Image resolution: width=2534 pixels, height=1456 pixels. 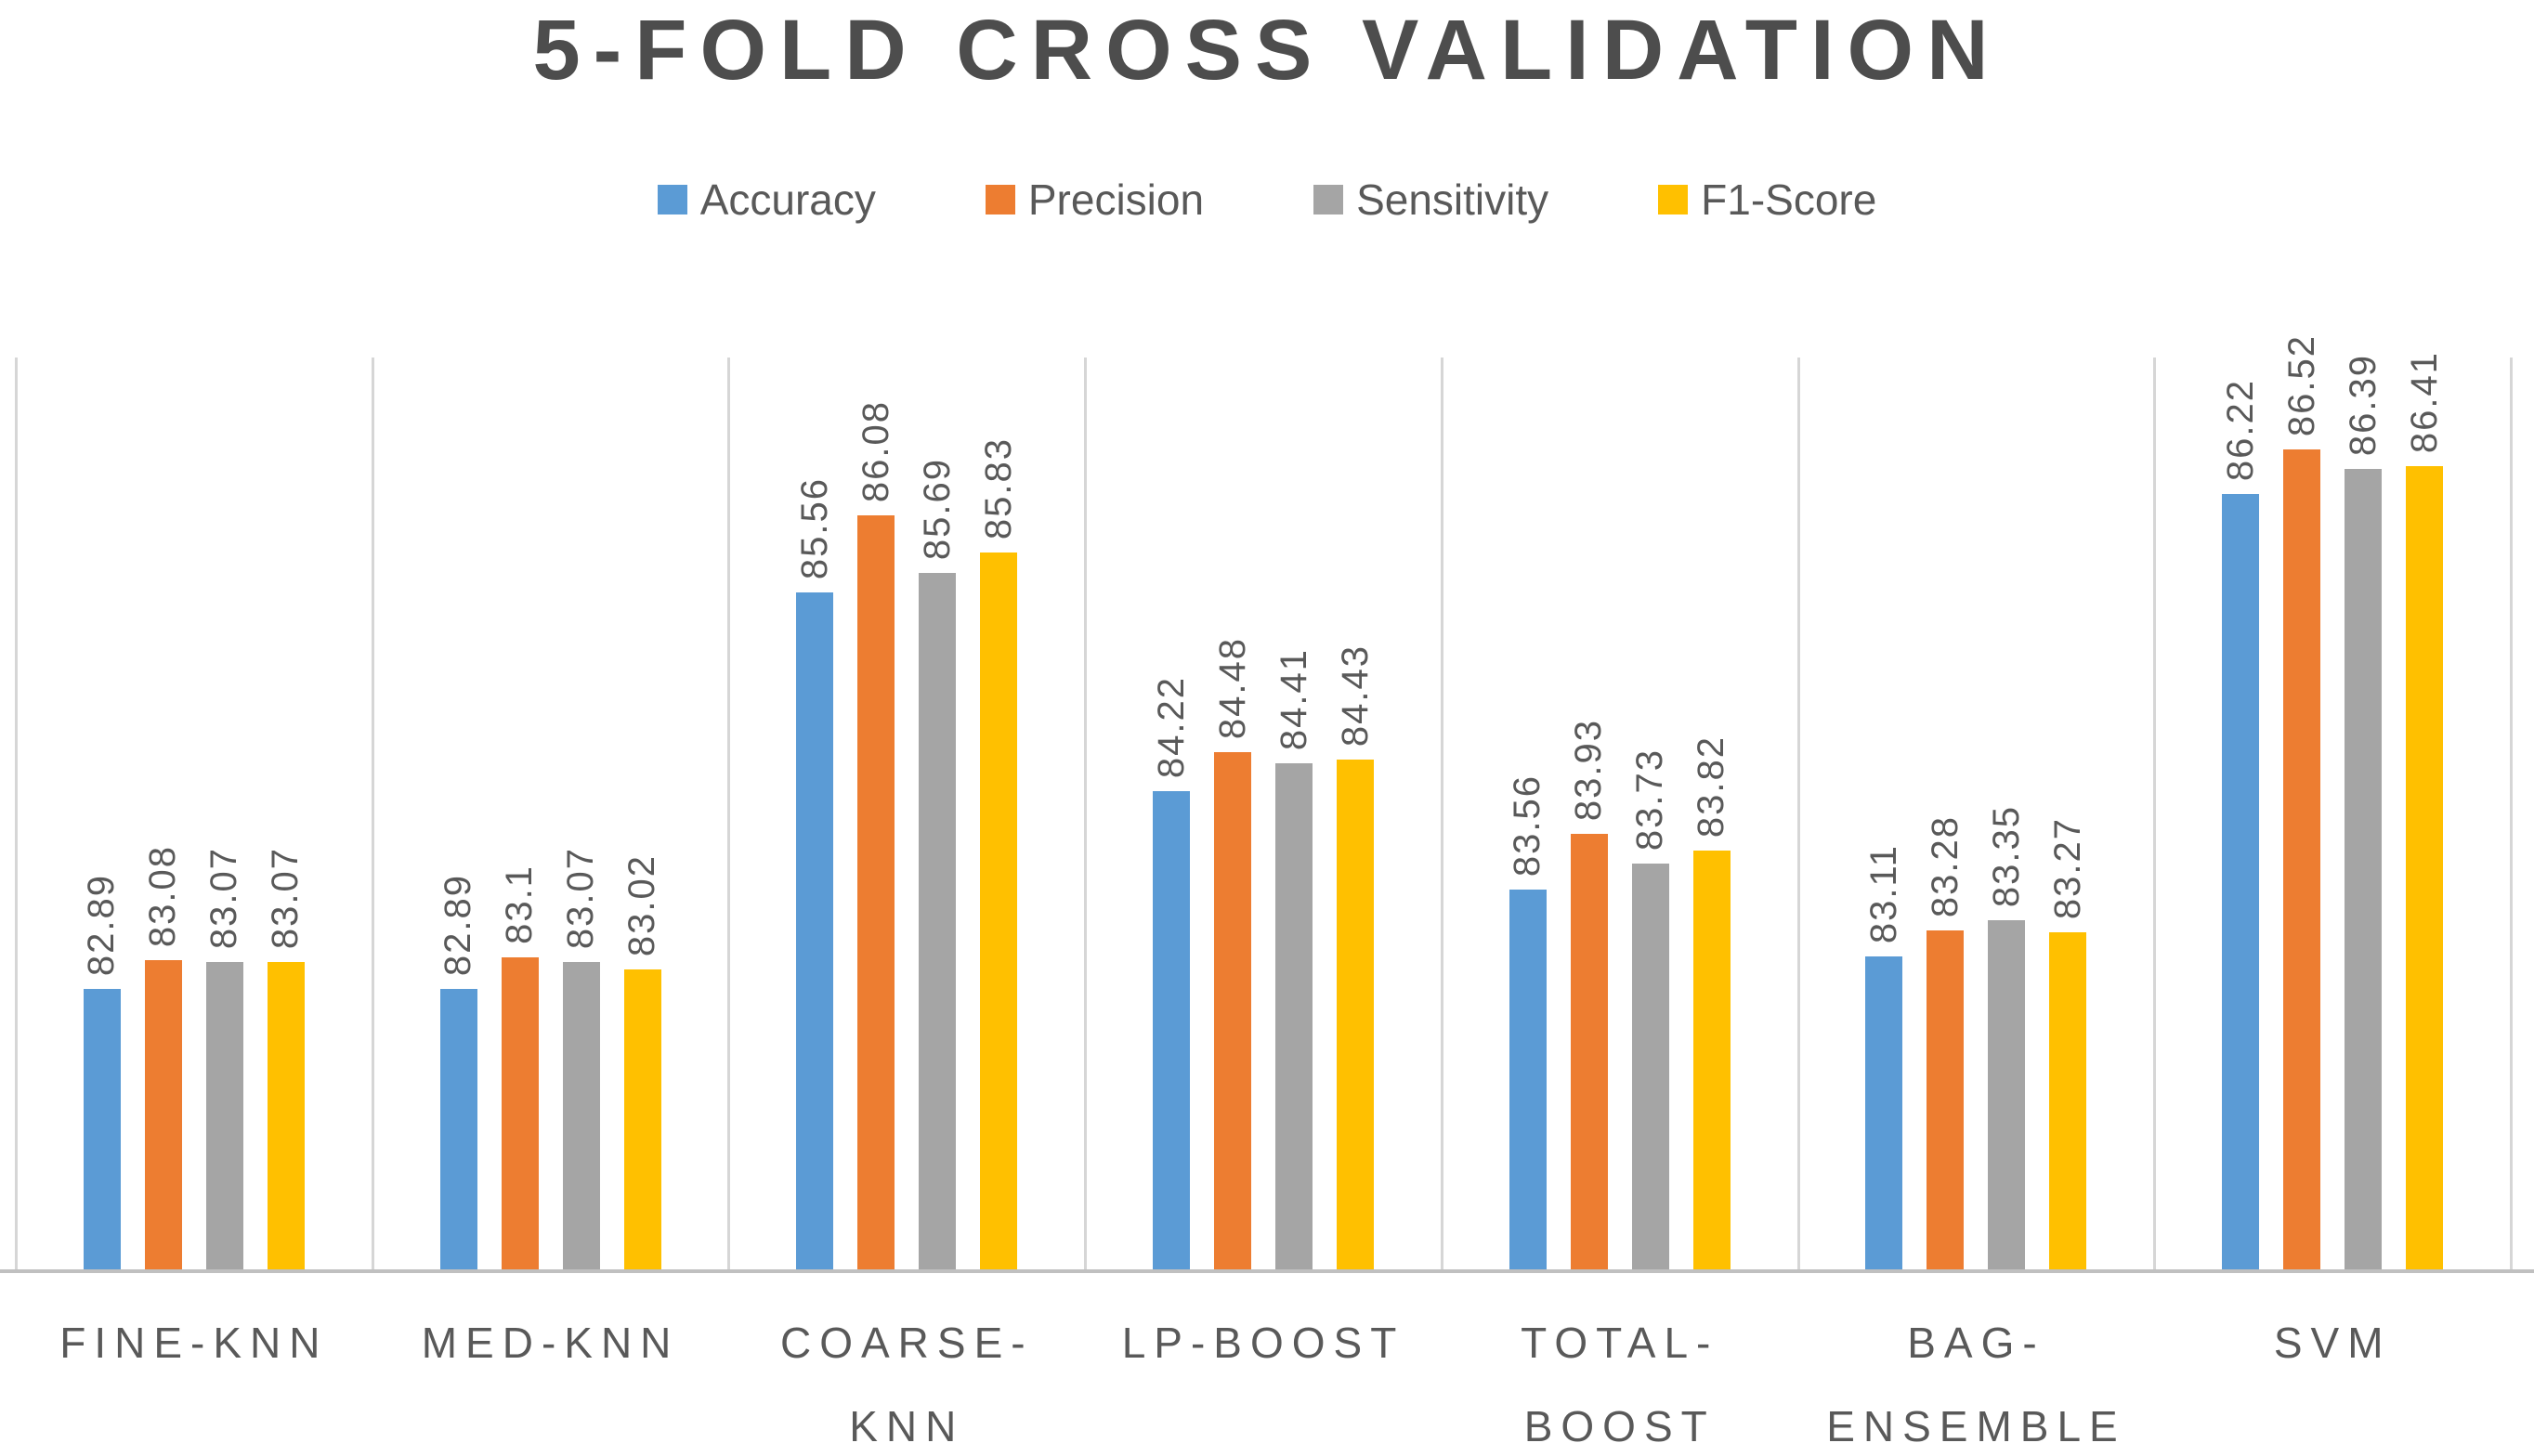 What do you see at coordinates (1116, 200) in the screenshot?
I see `legend-label: Precision` at bounding box center [1116, 200].